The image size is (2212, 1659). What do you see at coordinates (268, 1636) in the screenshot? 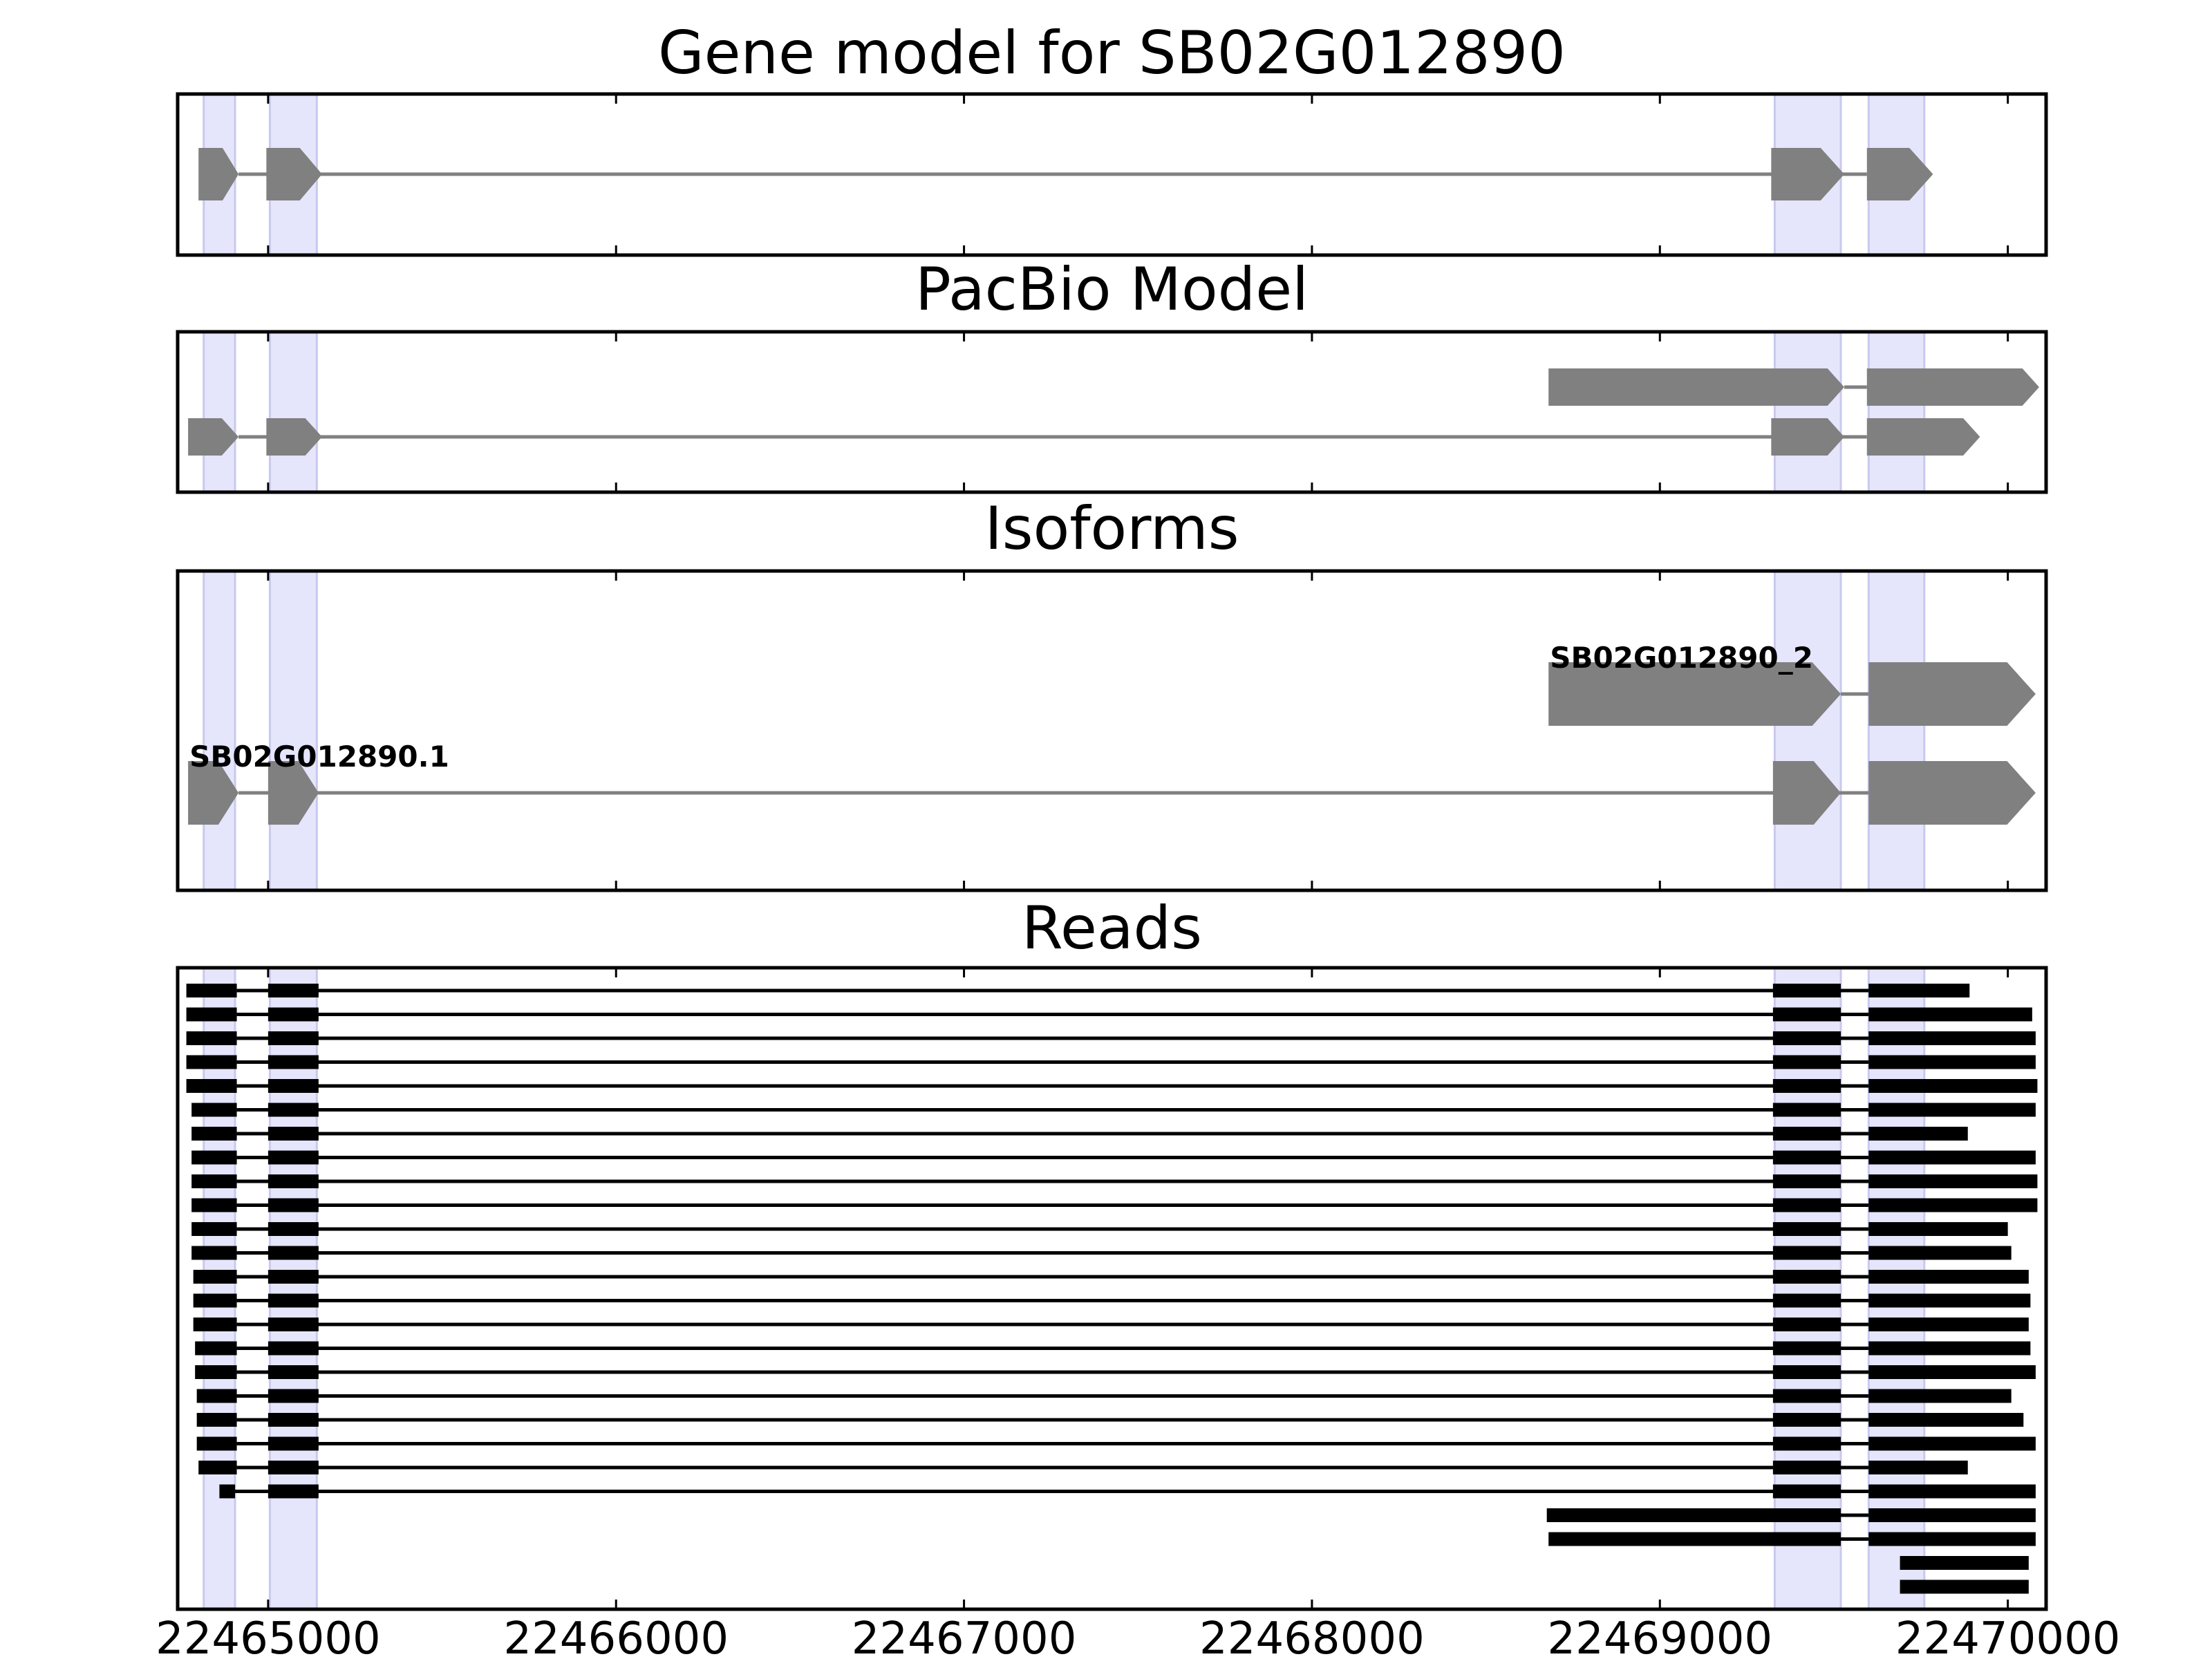
I see `x-tick-label: 22465000` at bounding box center [268, 1636].